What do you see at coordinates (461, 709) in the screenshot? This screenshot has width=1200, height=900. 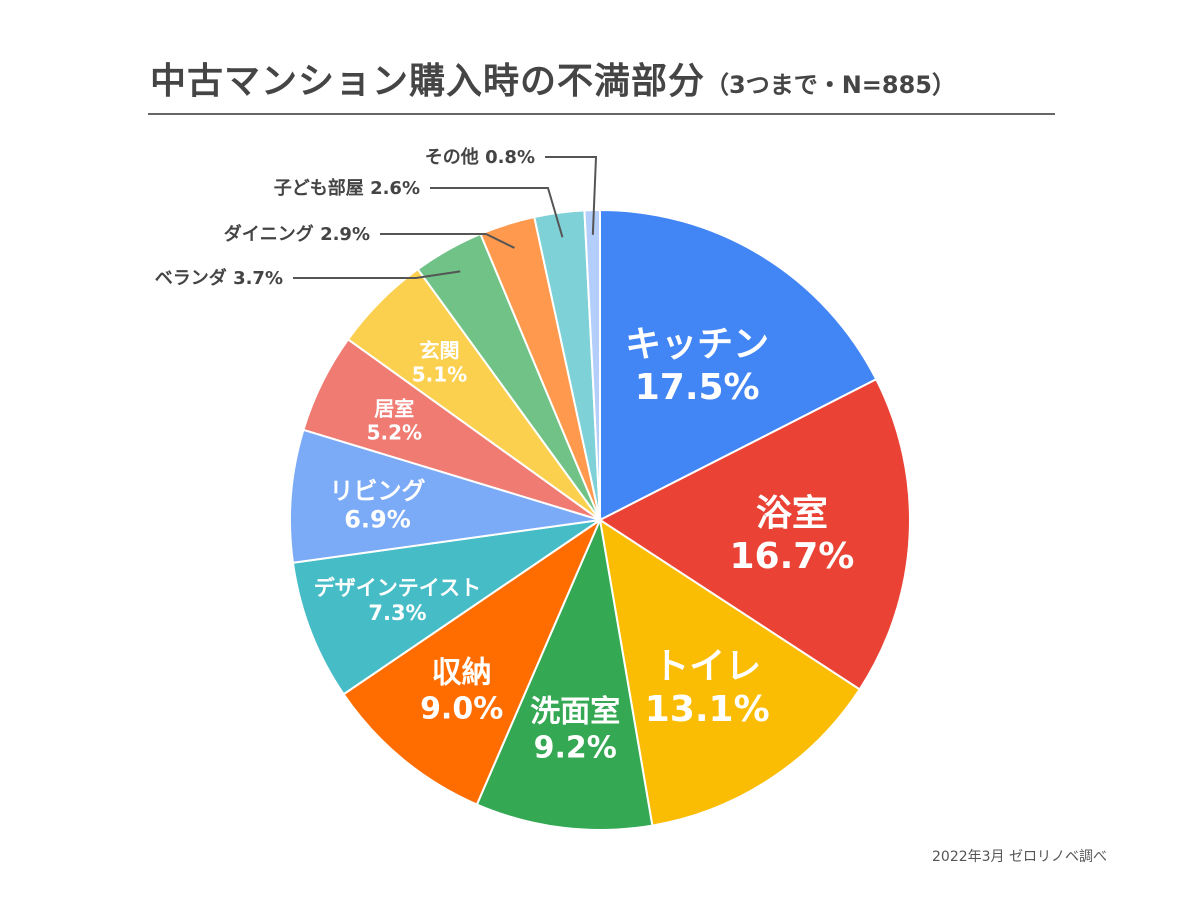 I see `slice-value-label: 9.0%` at bounding box center [461, 709].